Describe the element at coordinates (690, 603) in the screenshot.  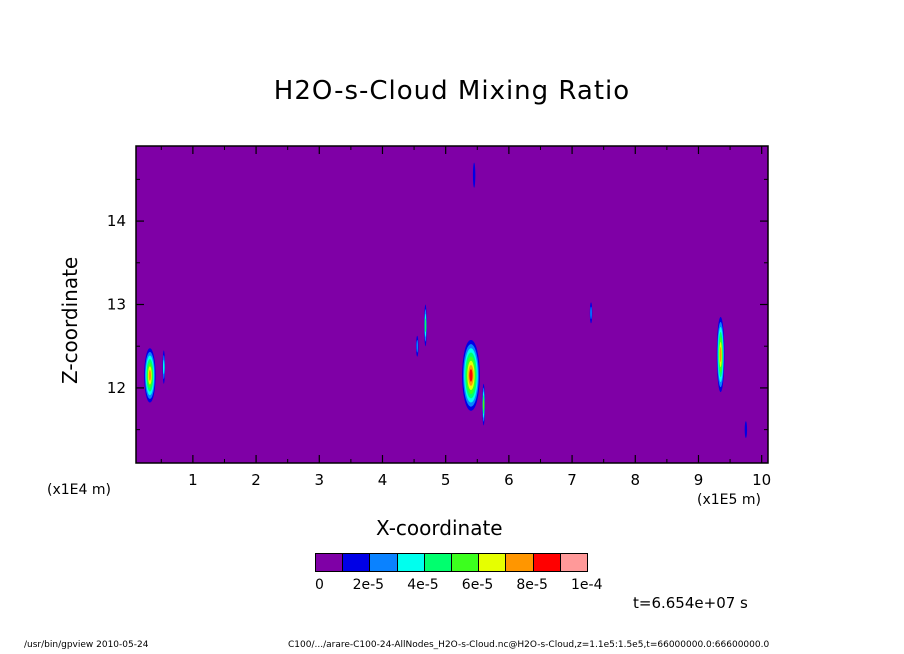
I see `time-label: t=6.654e+07 s` at that location.